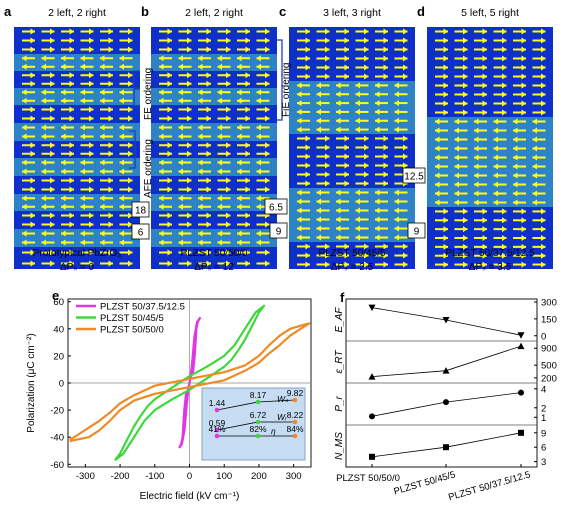 The width and height of the screenshot is (571, 514). What do you see at coordinates (141, 211) in the screenshot?
I see `count-box-label: 18` at bounding box center [141, 211].